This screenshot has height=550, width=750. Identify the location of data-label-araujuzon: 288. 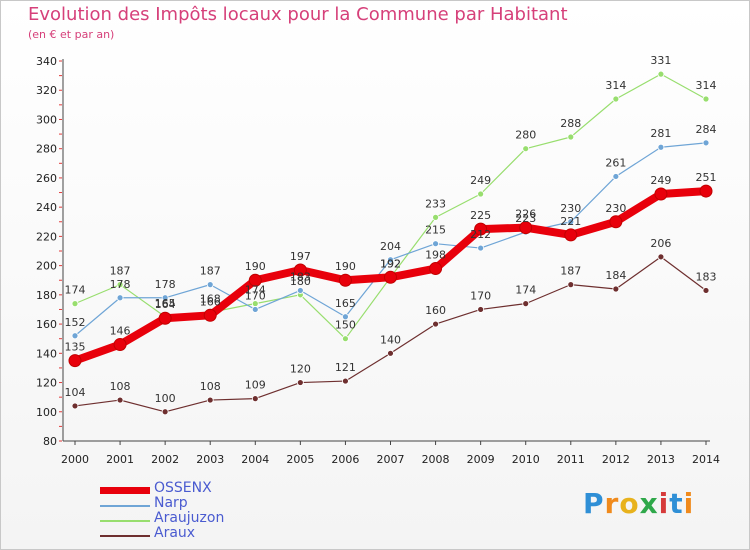
(570, 123).